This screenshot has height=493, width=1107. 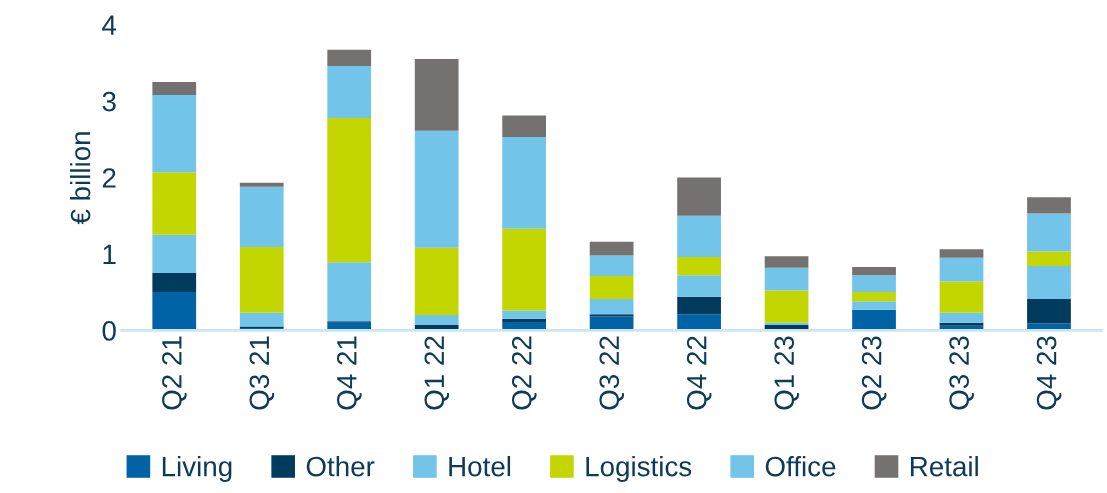 I want to click on x-tick-label: Q2 21, so click(x=174, y=373).